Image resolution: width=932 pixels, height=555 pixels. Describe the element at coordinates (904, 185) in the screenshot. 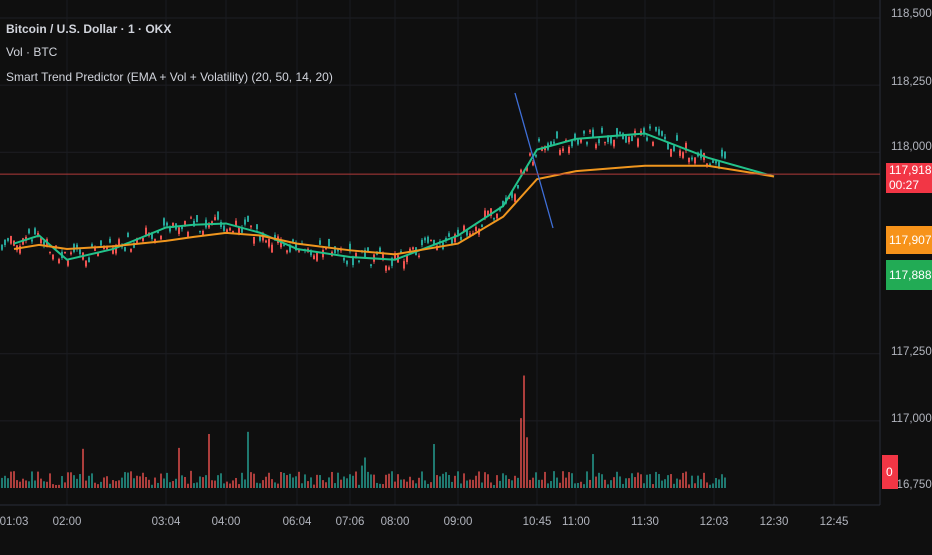

I see `countdown-timer: 00:27` at that location.